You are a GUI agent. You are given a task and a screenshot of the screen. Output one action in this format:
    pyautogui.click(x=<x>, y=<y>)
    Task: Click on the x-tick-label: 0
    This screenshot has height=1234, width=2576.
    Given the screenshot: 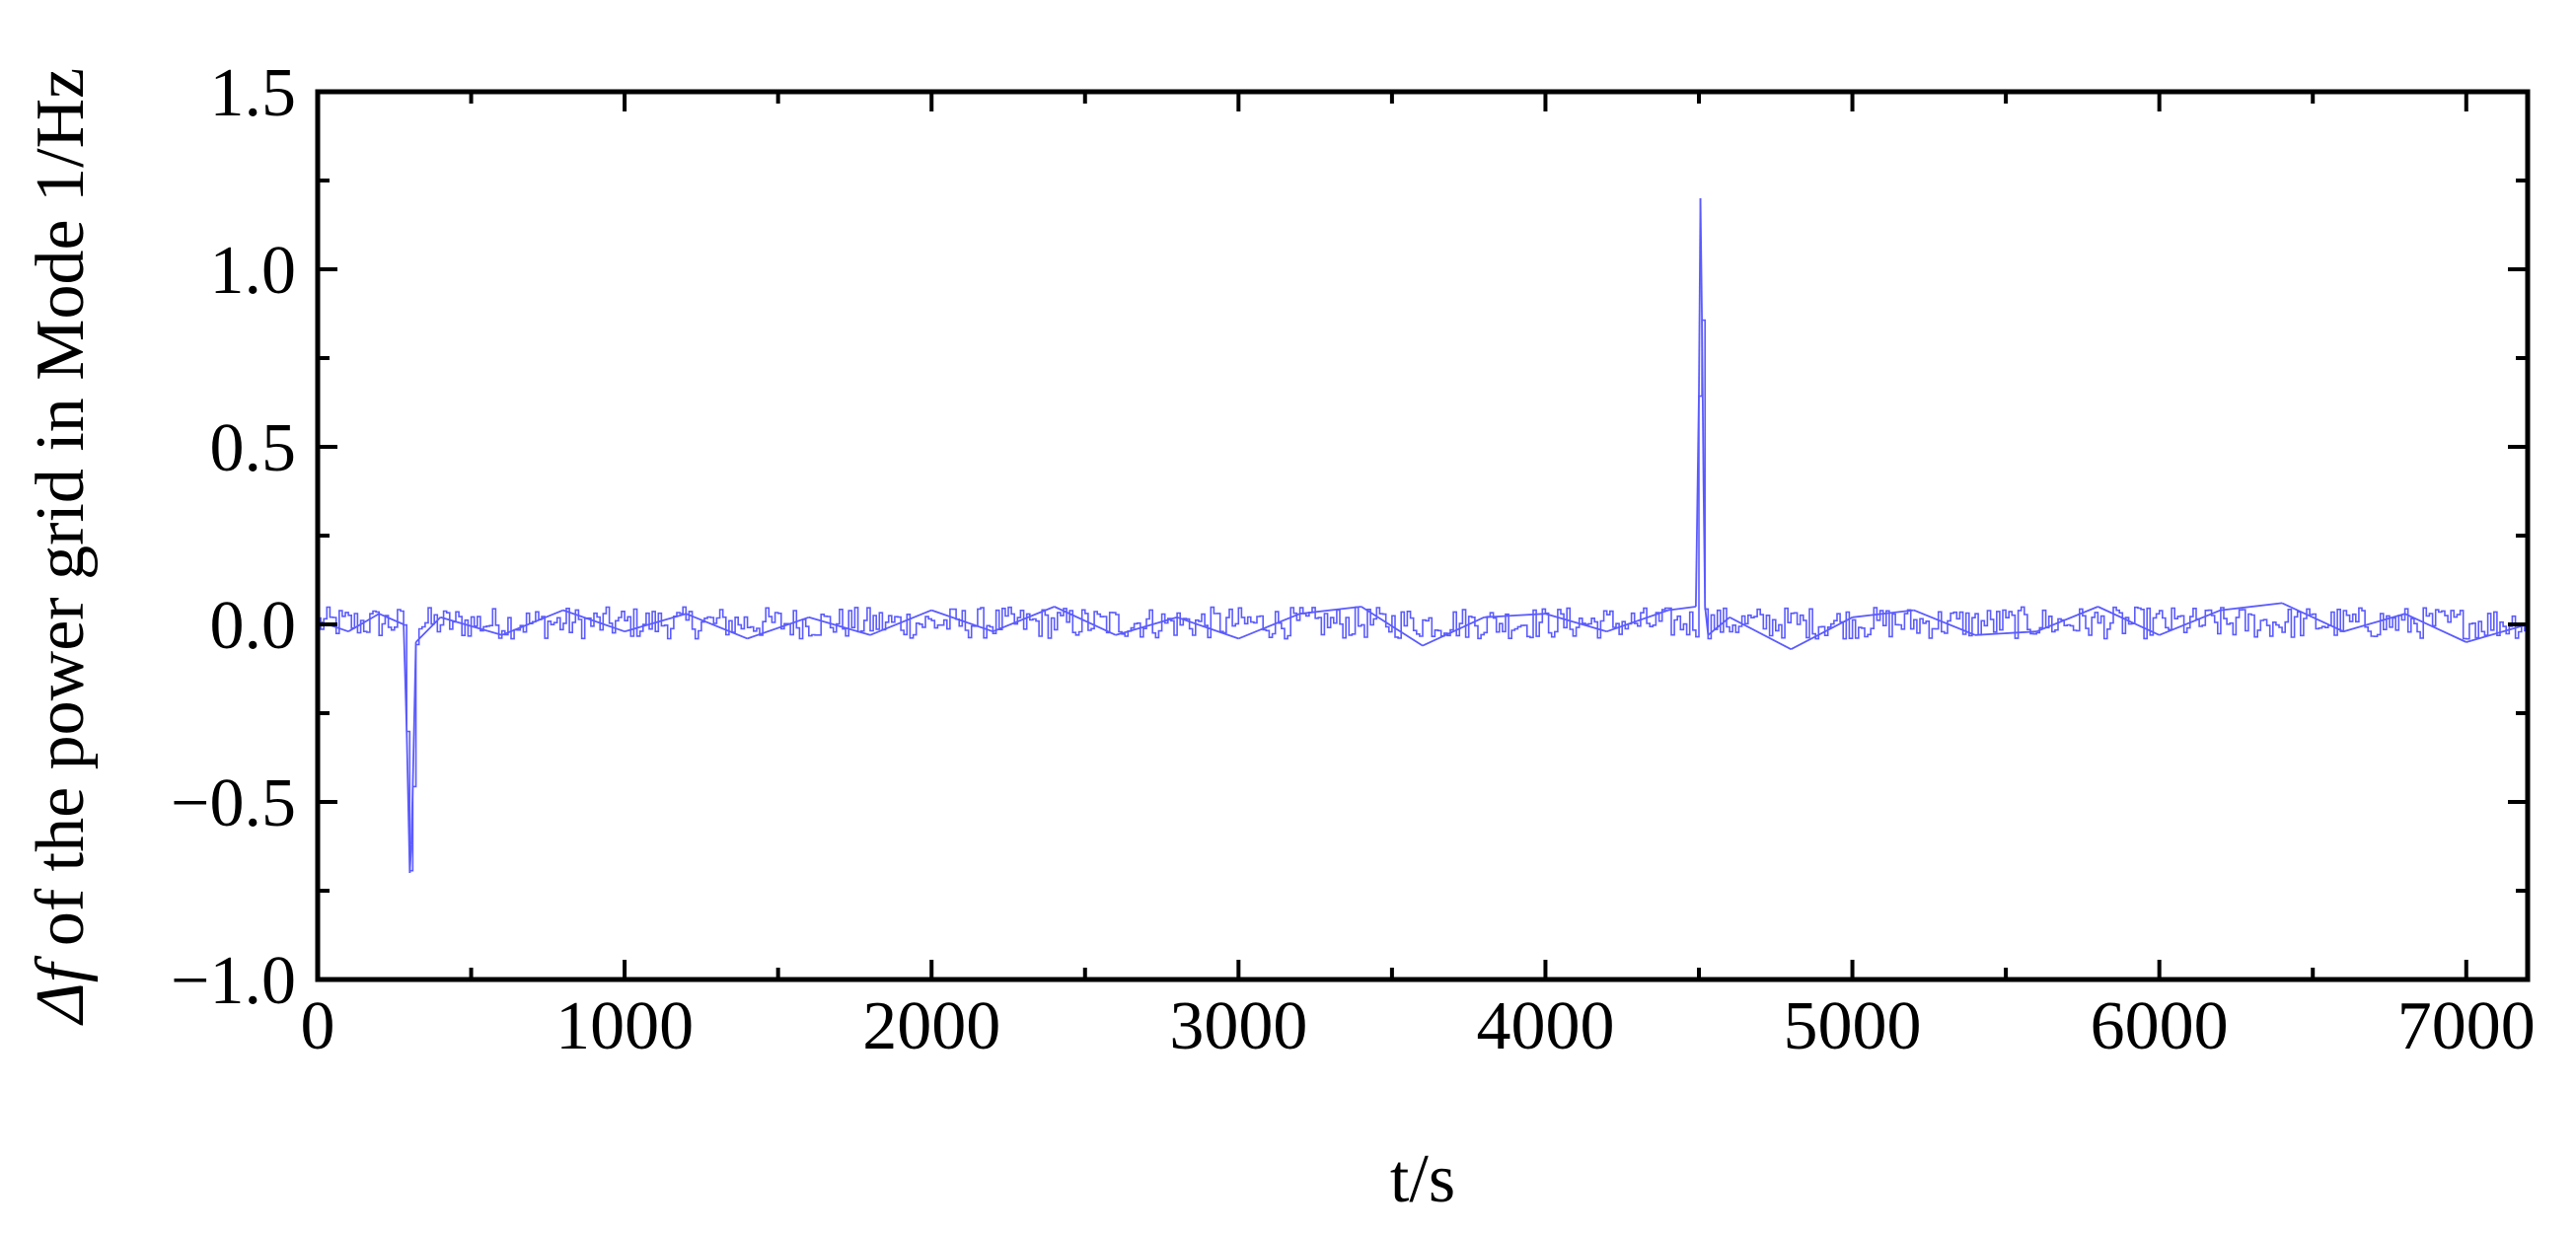 What is the action you would take?
    pyautogui.click(x=318, y=1026)
    